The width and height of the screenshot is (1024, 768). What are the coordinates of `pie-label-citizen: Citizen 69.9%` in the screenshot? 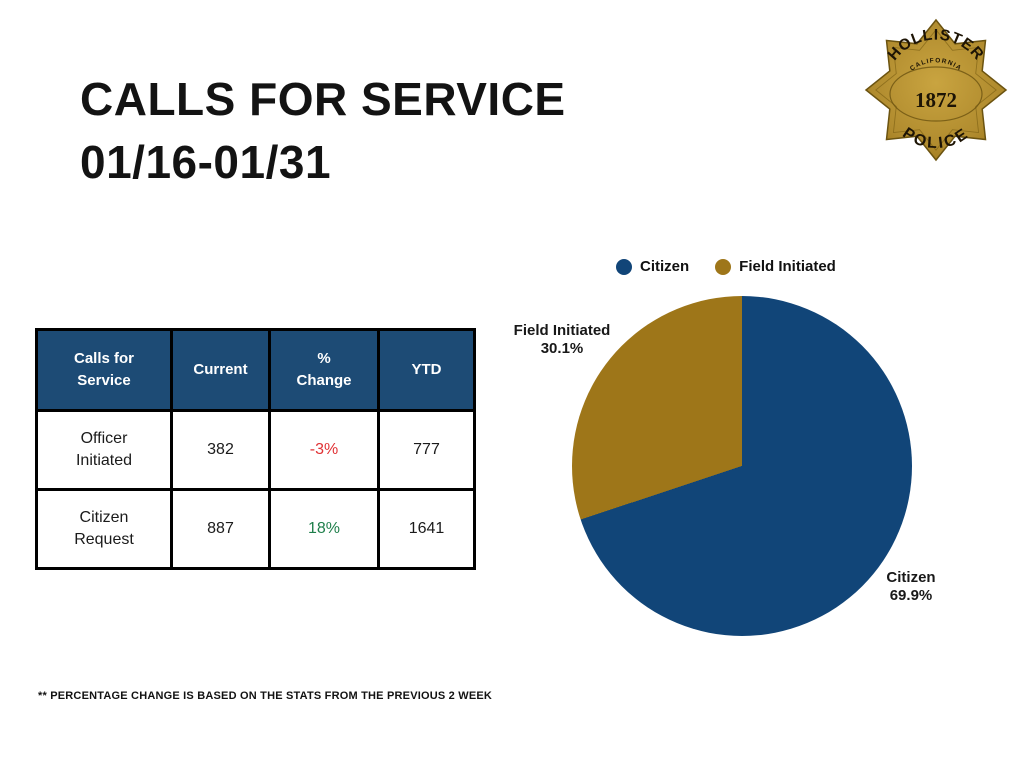 It's located at (911, 587).